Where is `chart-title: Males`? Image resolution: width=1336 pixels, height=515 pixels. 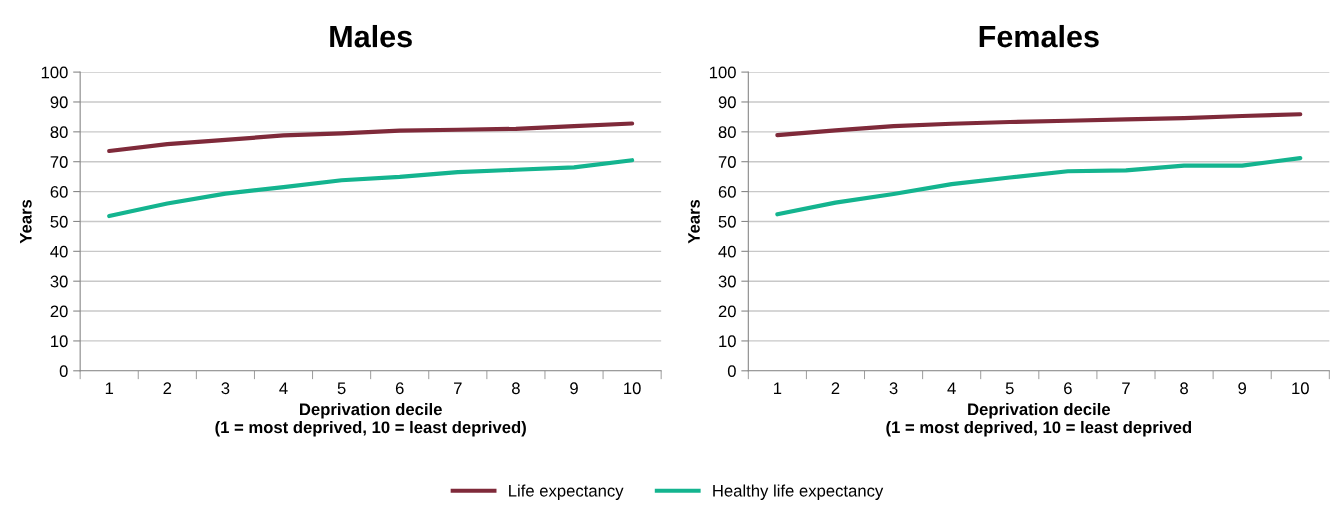
chart-title: Males is located at coordinates (371, 36).